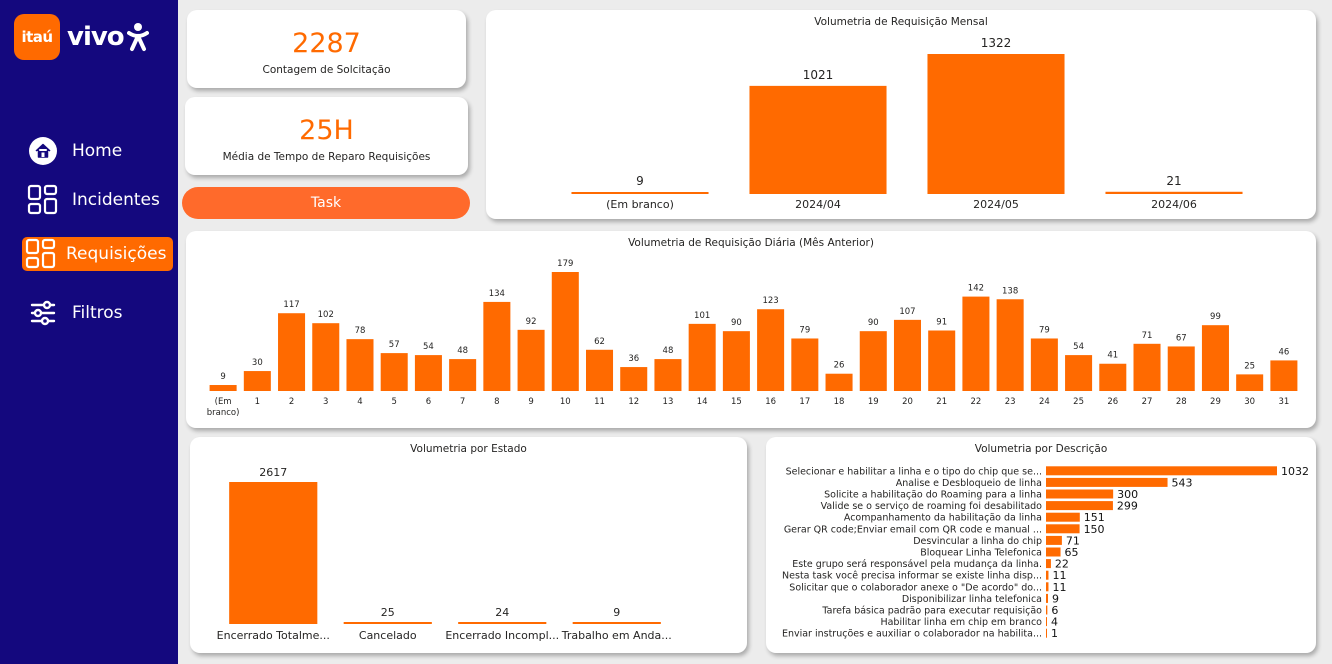  What do you see at coordinates (326, 130) in the screenshot?
I see `kpi-value: 25H` at bounding box center [326, 130].